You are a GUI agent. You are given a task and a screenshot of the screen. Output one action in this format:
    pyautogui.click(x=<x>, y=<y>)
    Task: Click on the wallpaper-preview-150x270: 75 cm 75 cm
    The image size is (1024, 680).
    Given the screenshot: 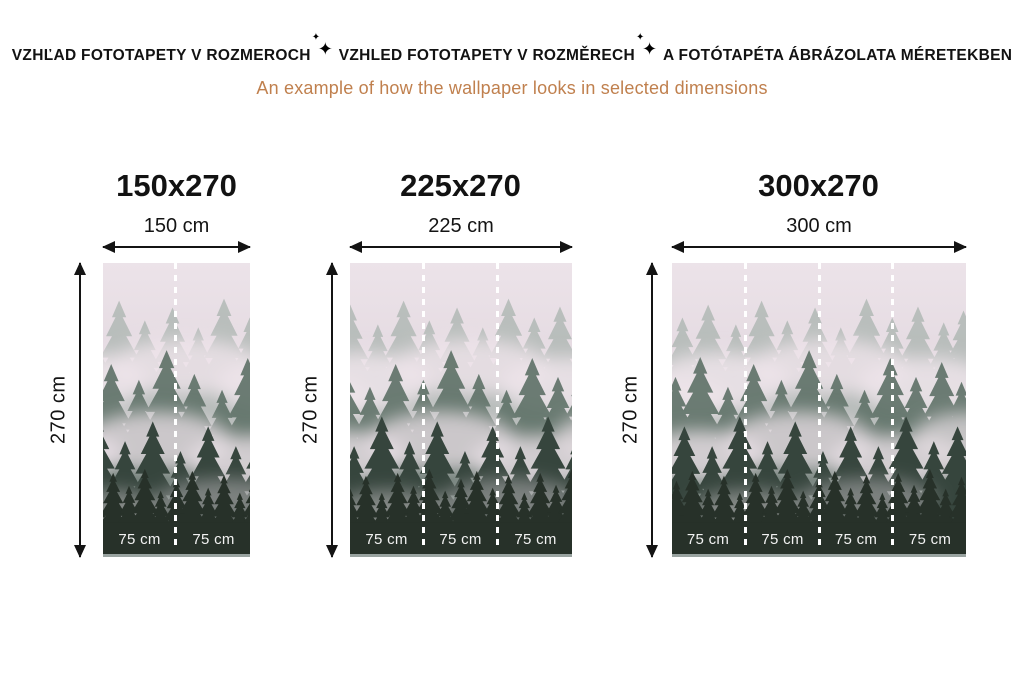 What is the action you would take?
    pyautogui.click(x=176, y=410)
    